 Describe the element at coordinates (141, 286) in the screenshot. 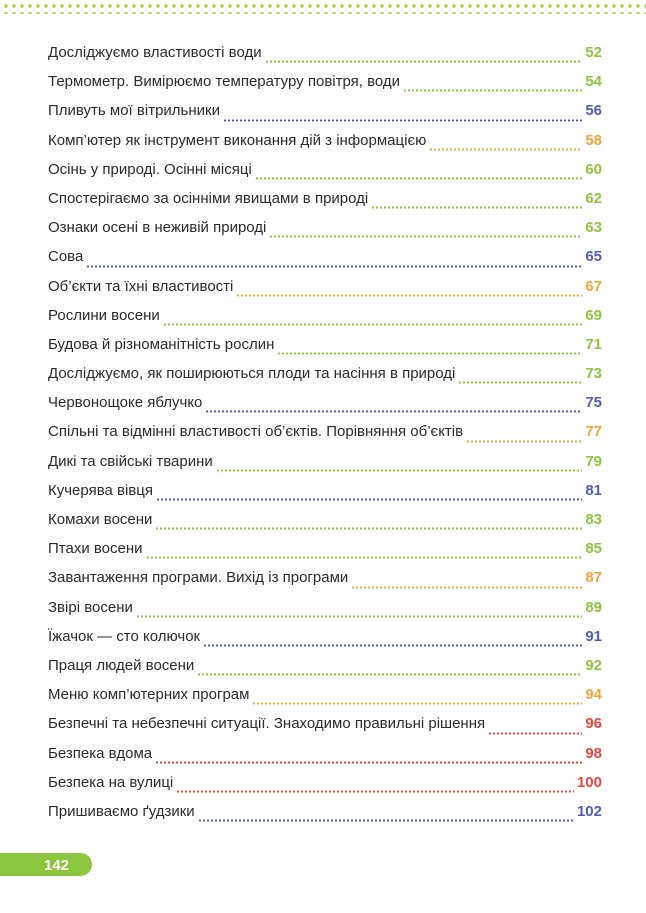

I see `toc-entry-title: Об’єкти та їхні властивості` at that location.